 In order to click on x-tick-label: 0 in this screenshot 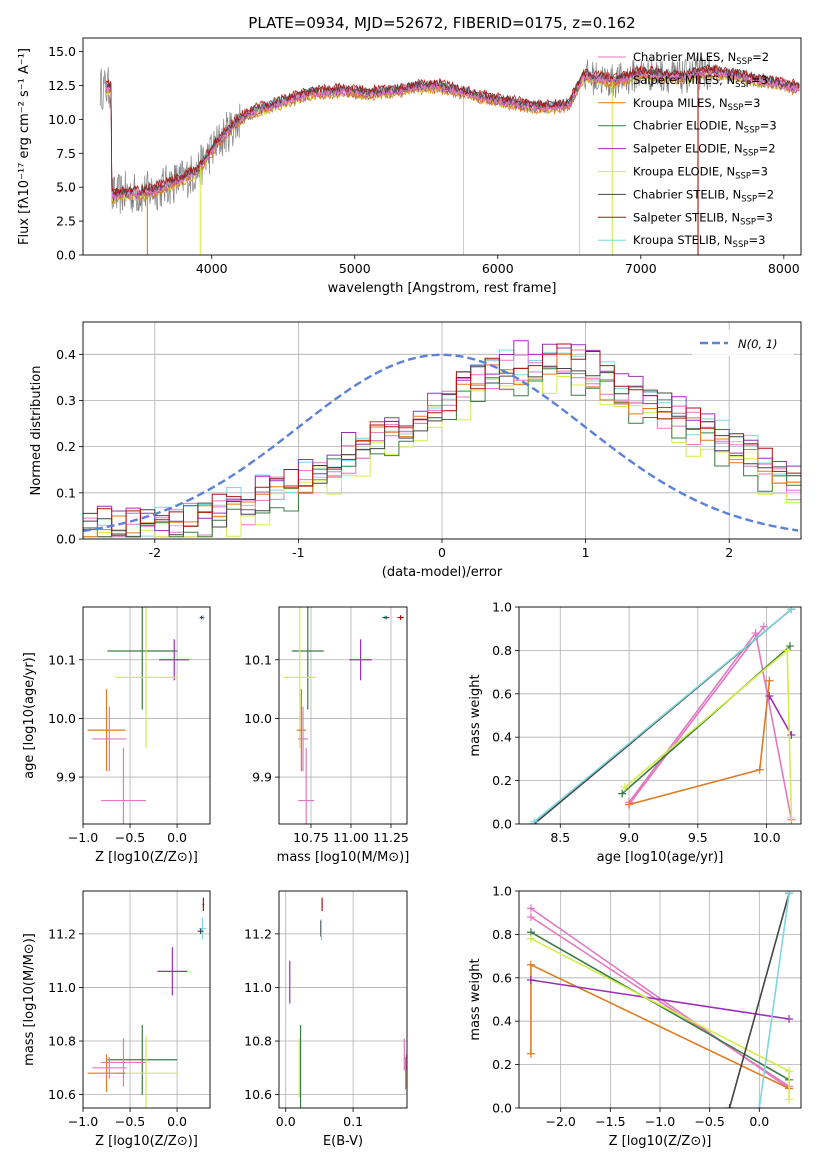, I will do `click(442, 552)`.